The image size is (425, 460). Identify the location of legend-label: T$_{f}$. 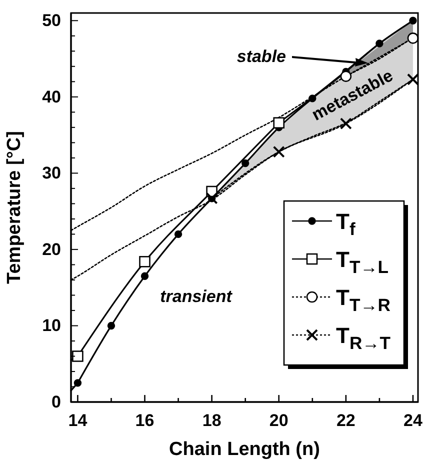
(346, 224).